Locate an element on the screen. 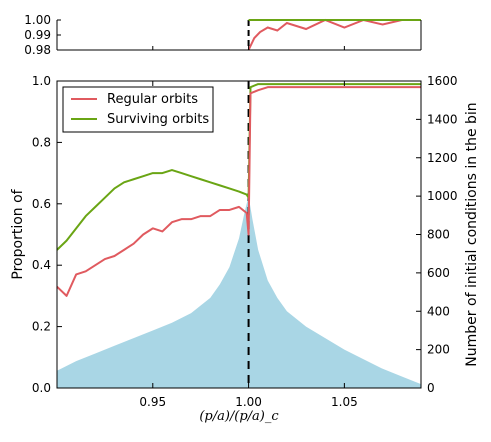 Image resolution: width=491 pixels, height=442 pixels. x-tick-label: 1.05 is located at coordinates (344, 402).